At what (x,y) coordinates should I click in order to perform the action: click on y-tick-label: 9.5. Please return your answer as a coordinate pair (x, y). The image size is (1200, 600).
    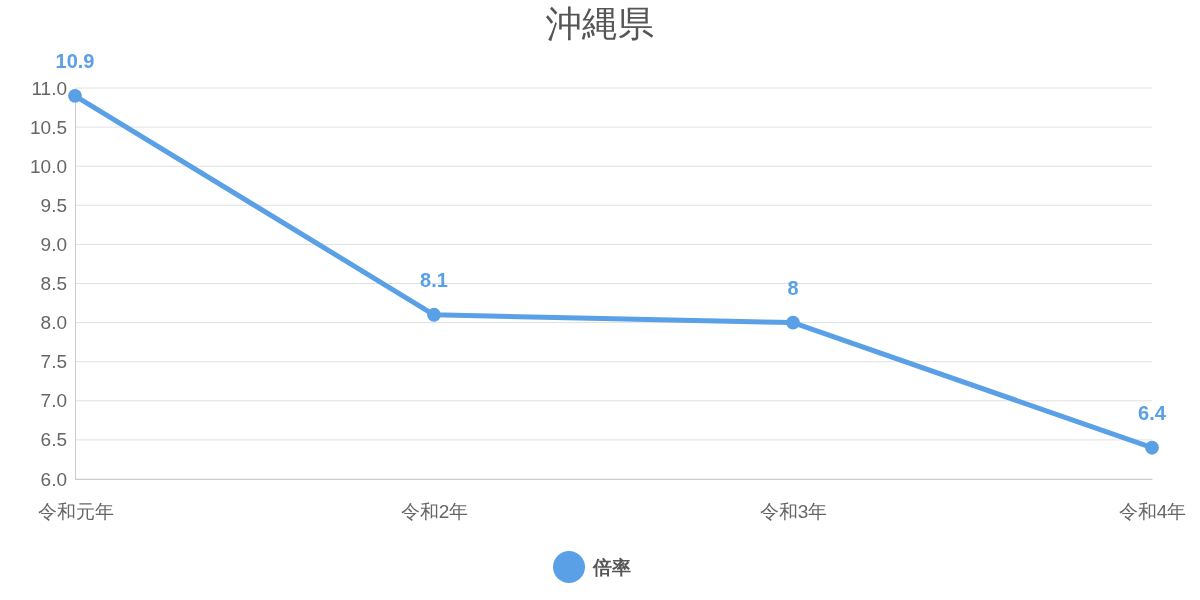
    Looking at the image, I should click on (53, 205).